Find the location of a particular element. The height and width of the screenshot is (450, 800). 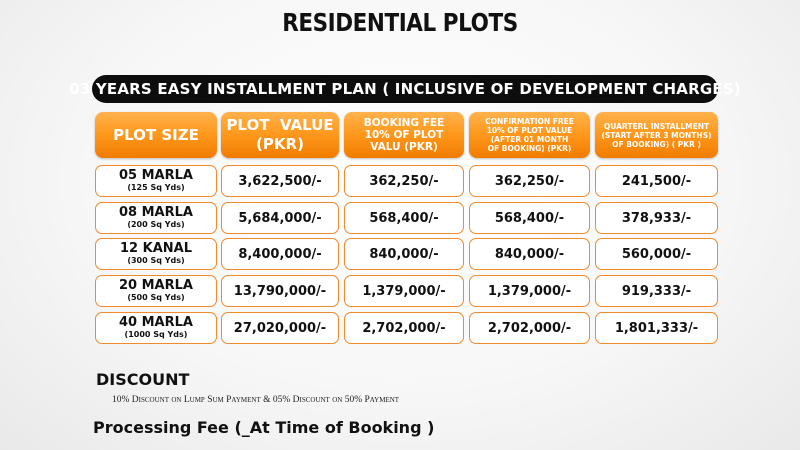

booking-fee-cell: 1,379,000/- is located at coordinates (404, 291).